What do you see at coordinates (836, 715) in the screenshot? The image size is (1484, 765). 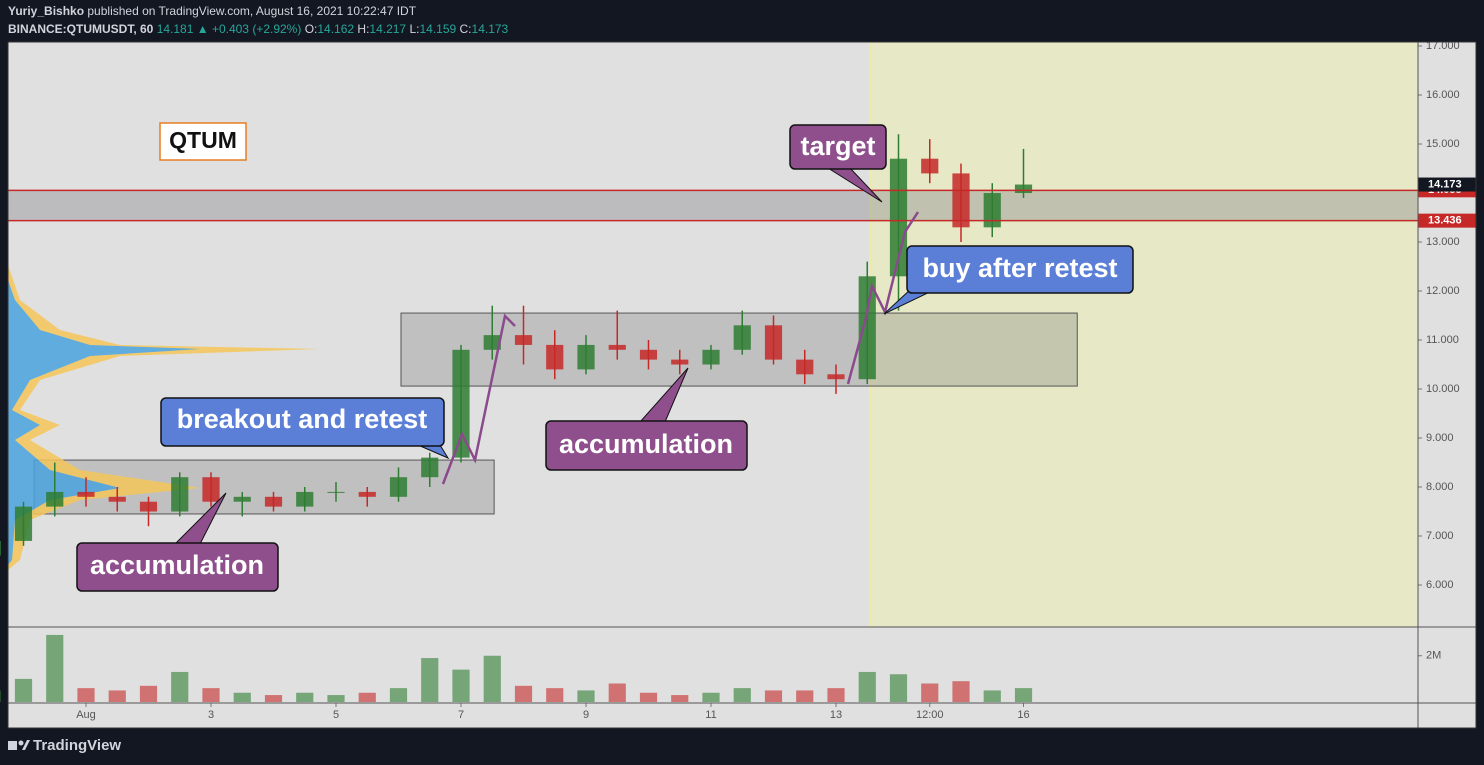 I see `x-tick-label: 13` at bounding box center [836, 715].